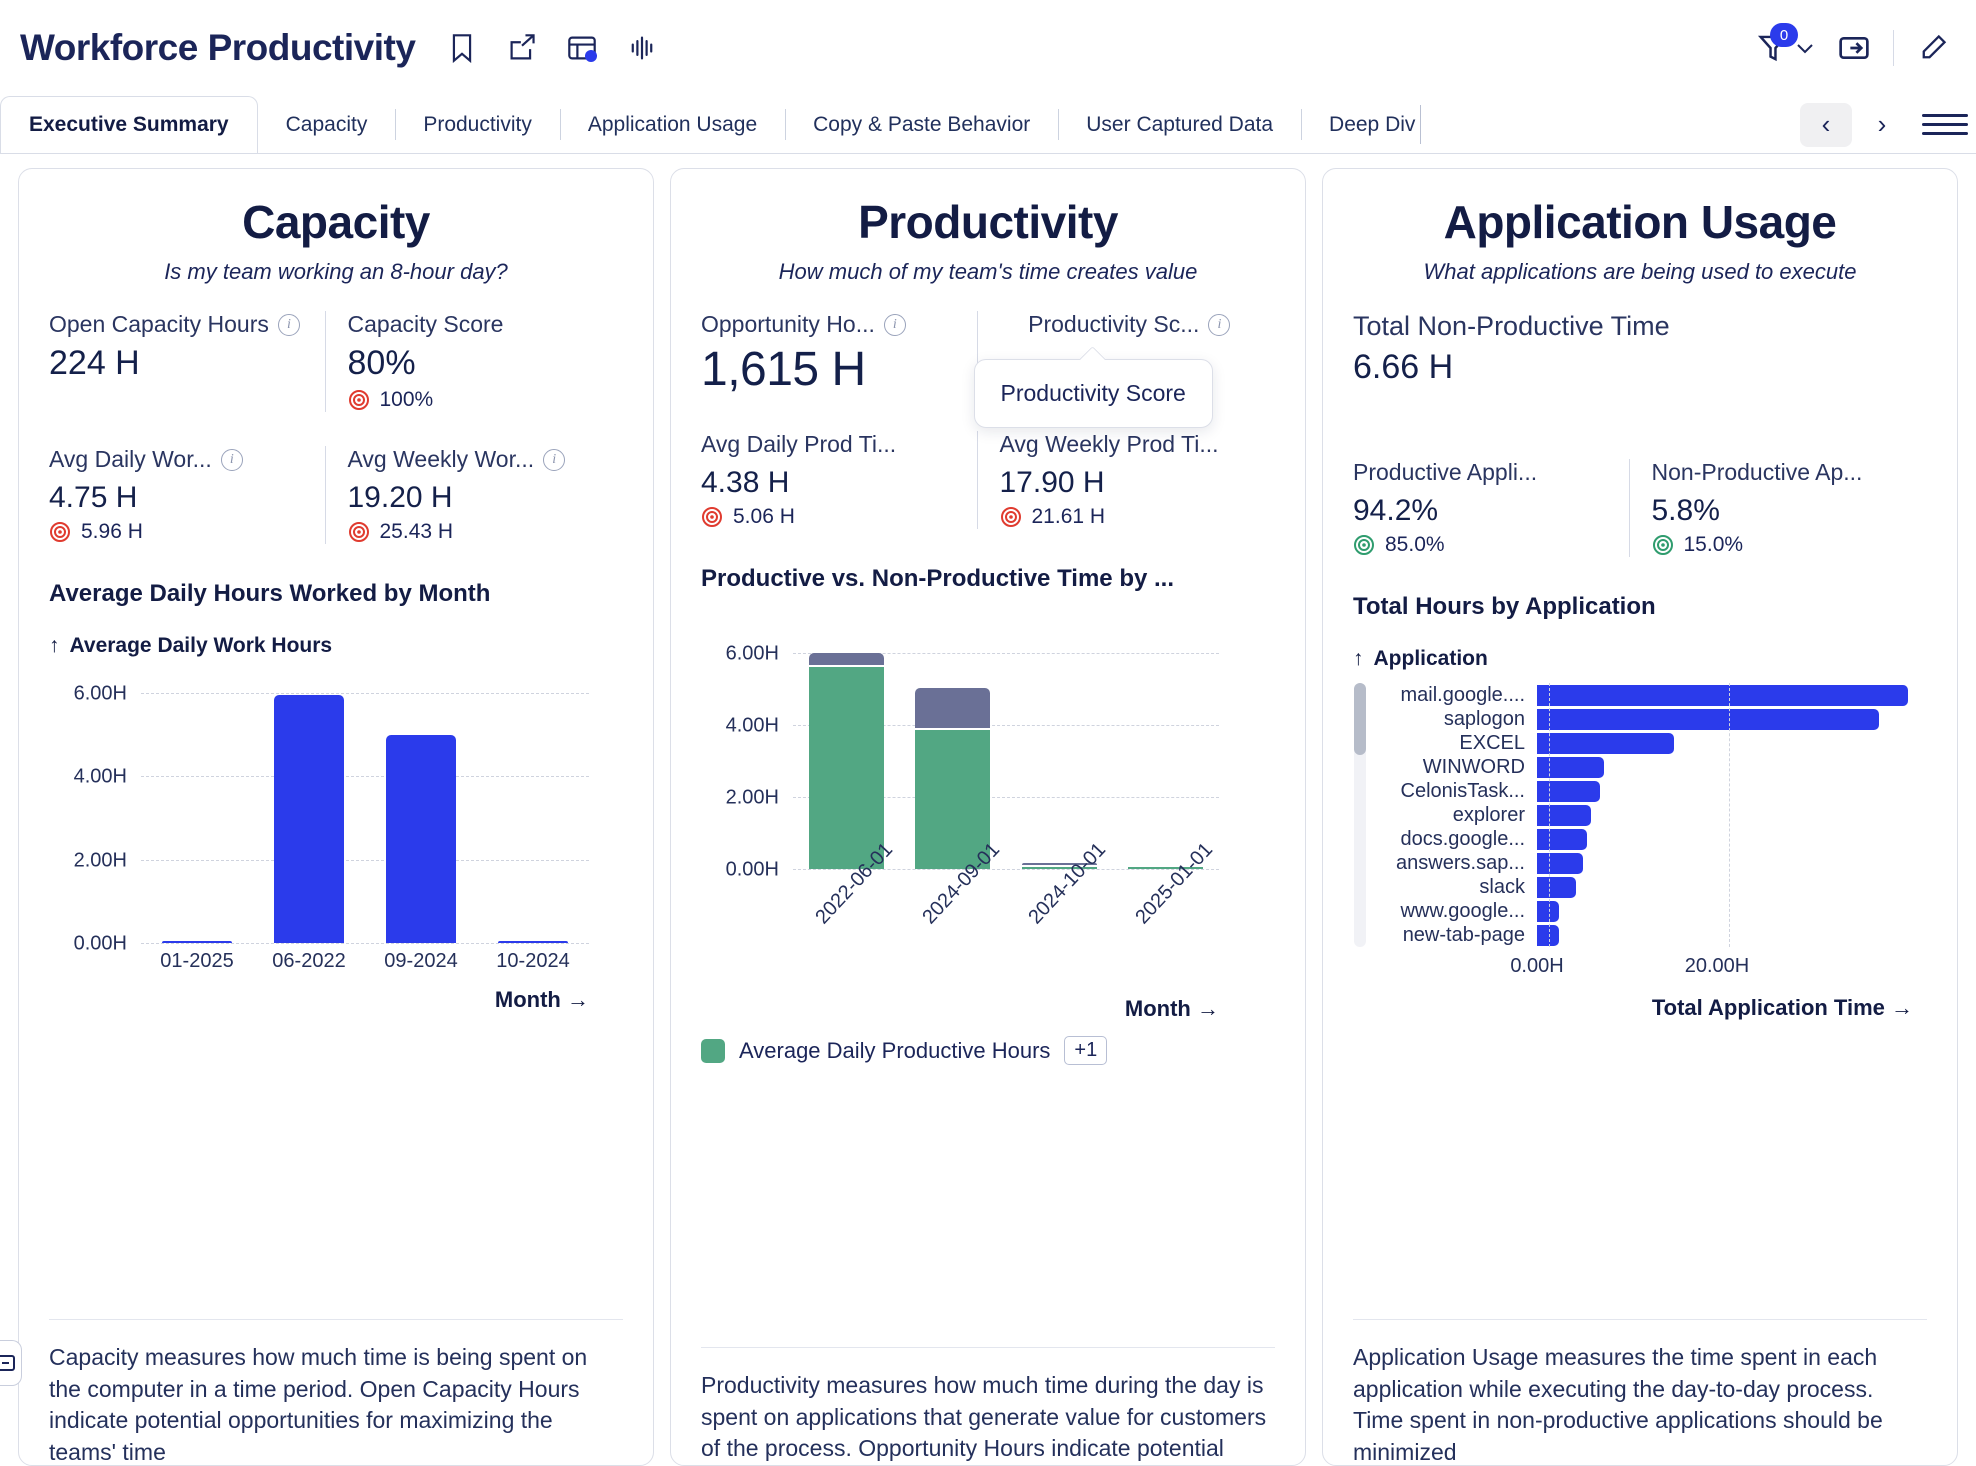 This screenshot has height=1466, width=1976. What do you see at coordinates (331, 944) in the screenshot?
I see `gridline: 0.00H` at bounding box center [331, 944].